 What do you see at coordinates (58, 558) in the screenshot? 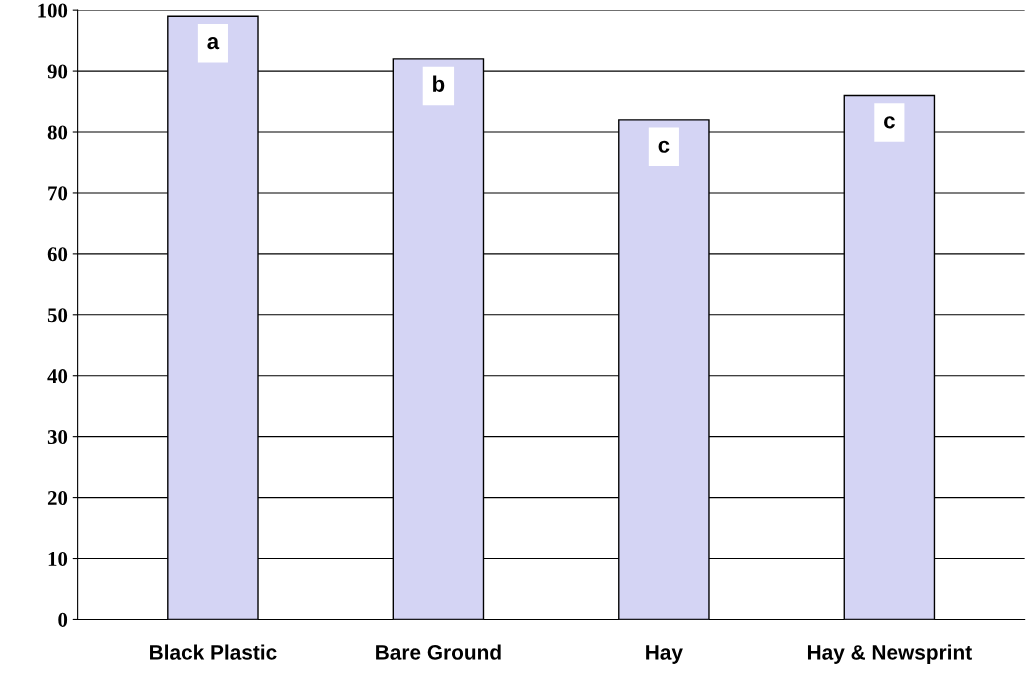
I see `y-tick-label: 10` at bounding box center [58, 558].